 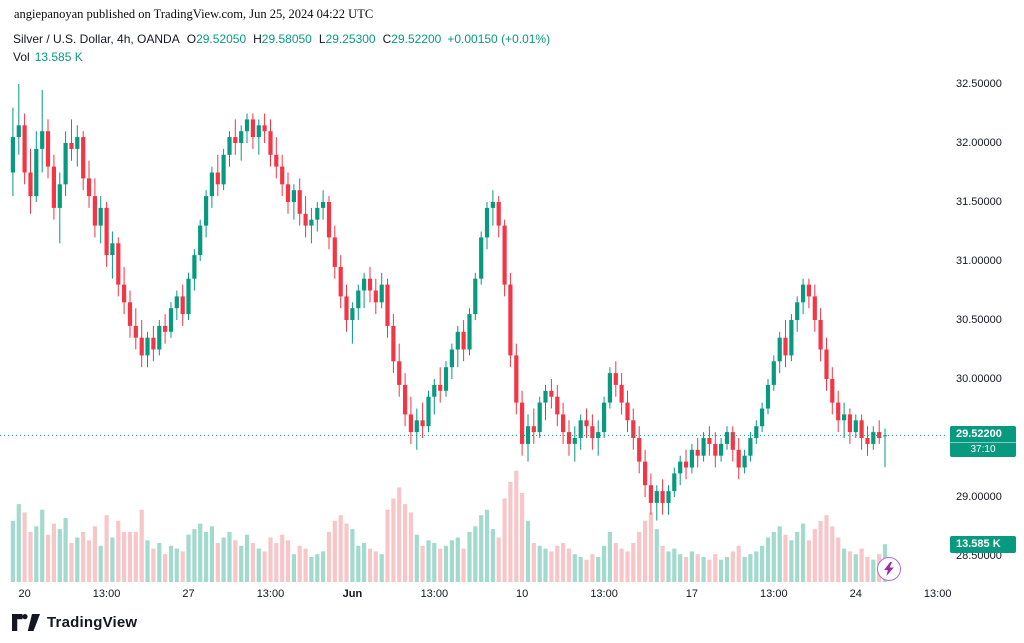 What do you see at coordinates (74, 622) in the screenshot?
I see `footer-brand: TradingView` at bounding box center [74, 622].